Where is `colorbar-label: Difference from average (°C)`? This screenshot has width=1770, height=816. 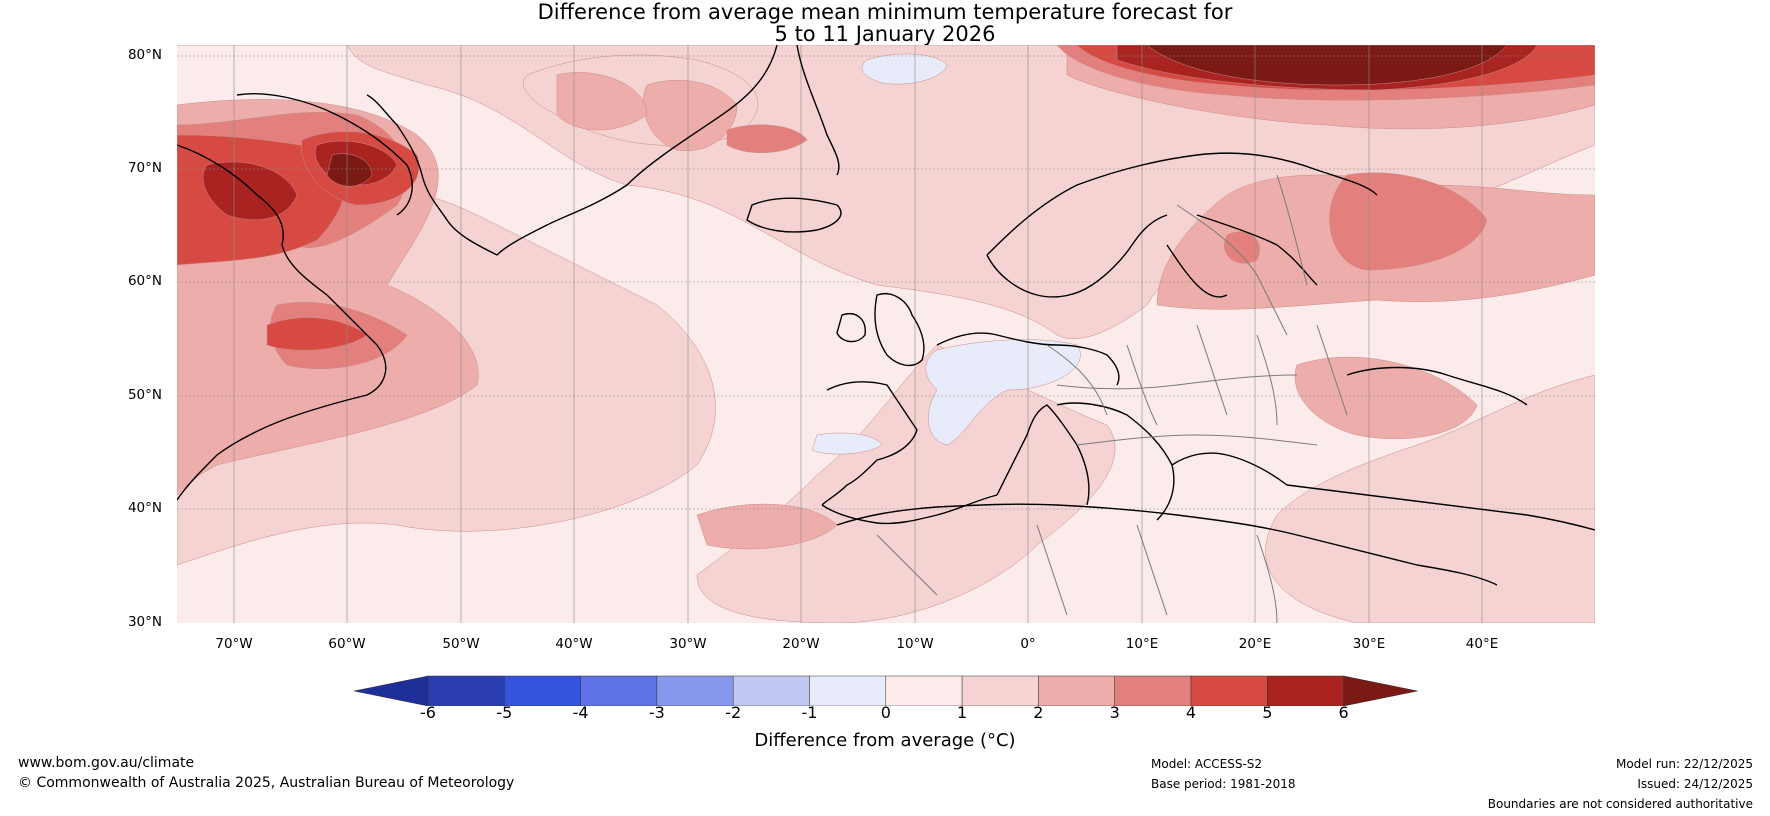 colorbar-label: Difference from average (°C) is located at coordinates (885, 740).